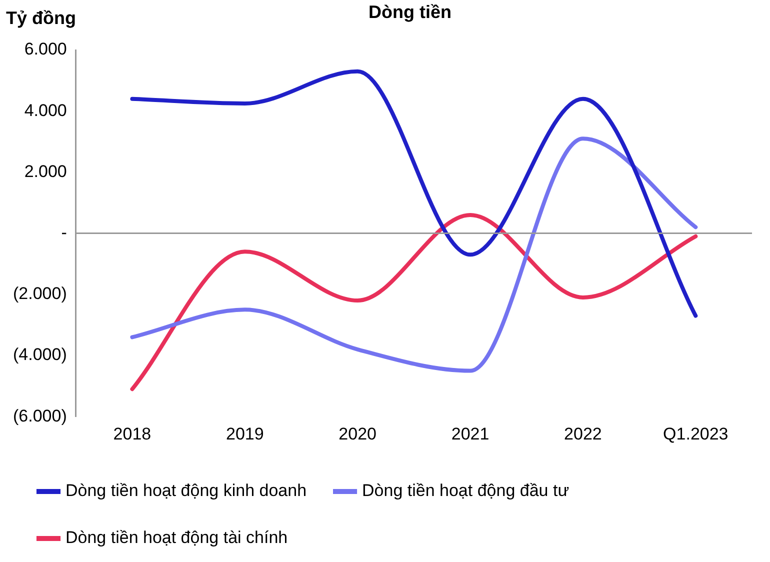  What do you see at coordinates (695, 434) in the screenshot?
I see `x-tick-label: Q1.2023` at bounding box center [695, 434].